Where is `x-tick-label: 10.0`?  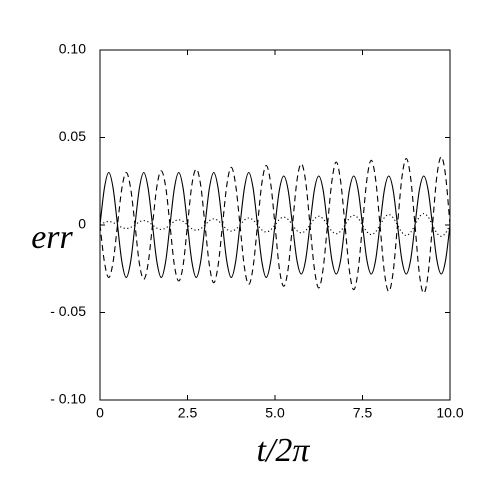
x-tick-label: 10.0 is located at coordinates (449, 413).